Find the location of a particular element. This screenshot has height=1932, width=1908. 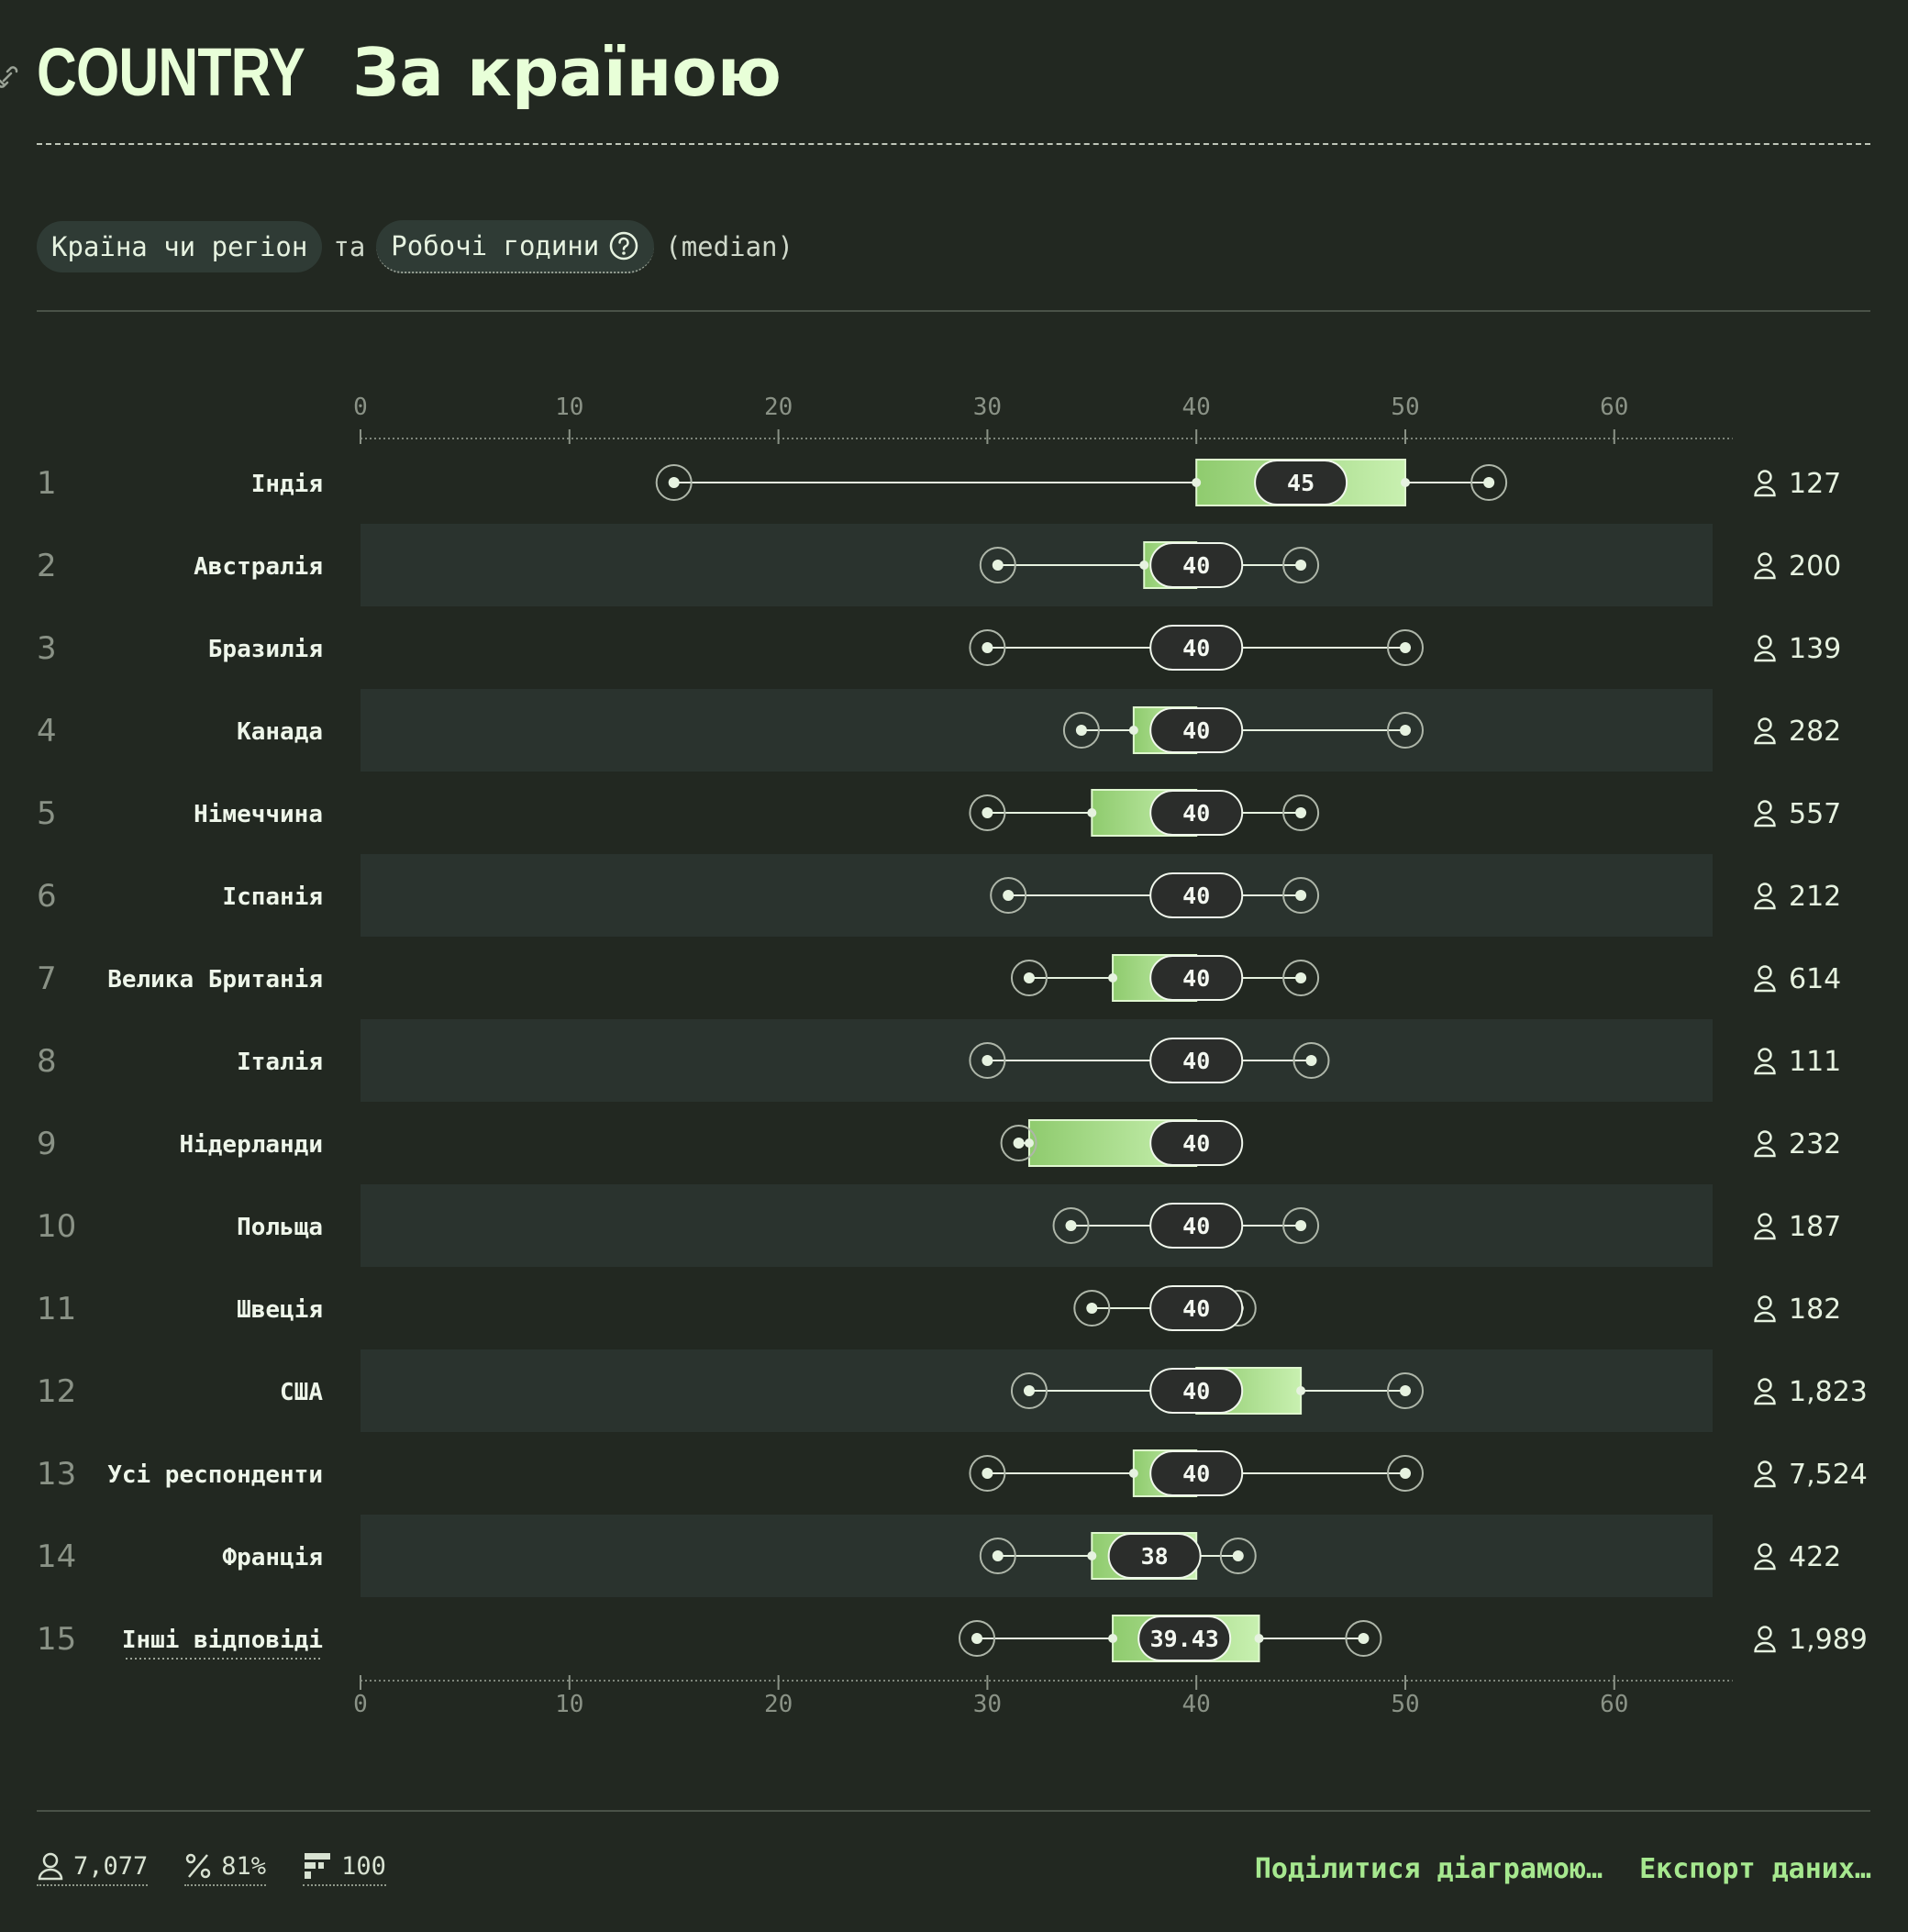

chart-row: 2 Австралія 40 200 is located at coordinates (939, 565).